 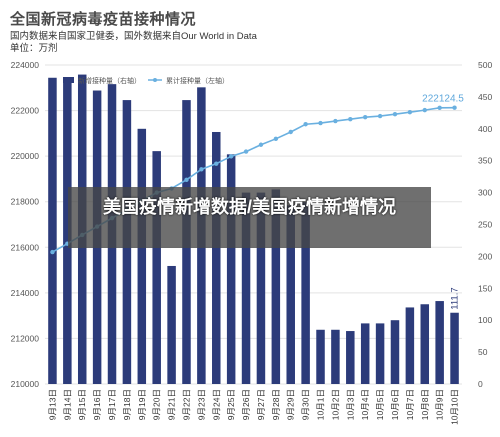 What do you see at coordinates (380, 404) in the screenshot?
I see `x-tick-label: 10月5日` at bounding box center [380, 404].